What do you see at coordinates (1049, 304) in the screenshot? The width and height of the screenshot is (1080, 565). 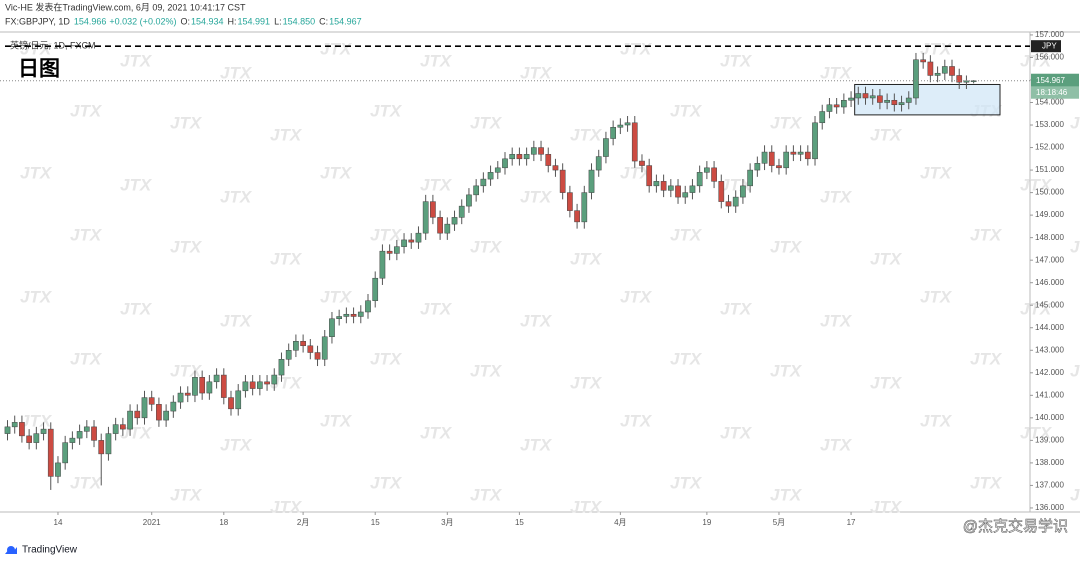 I see `y-tick-label: 145.000` at bounding box center [1049, 304].